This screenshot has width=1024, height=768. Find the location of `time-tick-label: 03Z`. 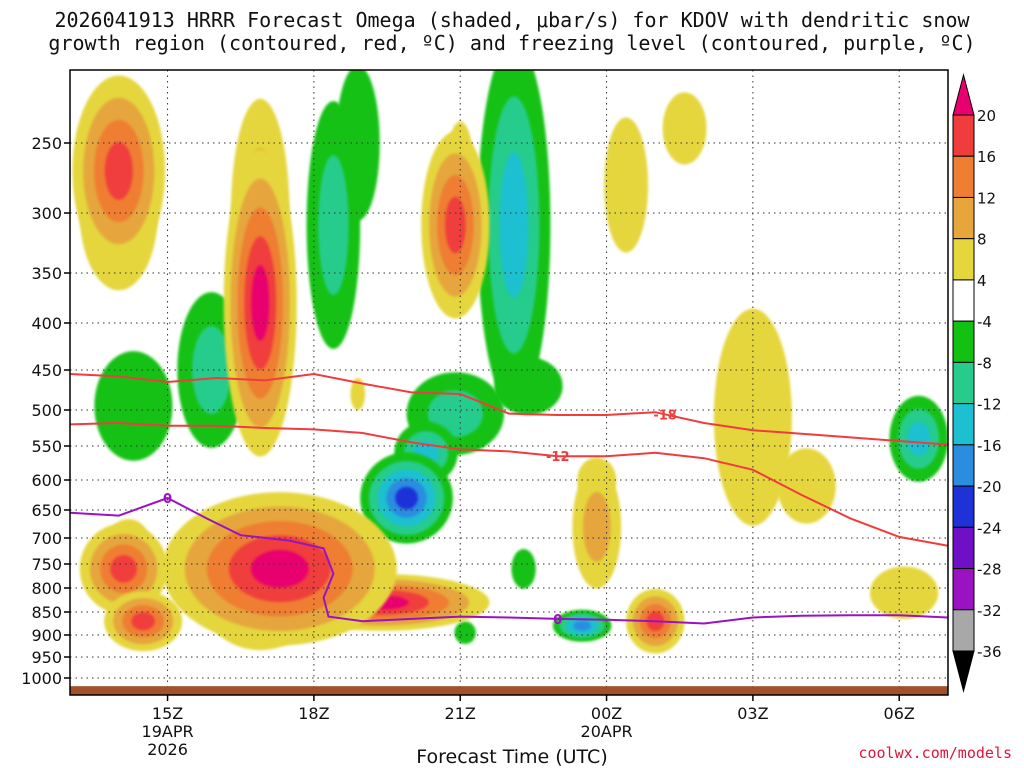

time-tick-label: 03Z is located at coordinates (752, 713).